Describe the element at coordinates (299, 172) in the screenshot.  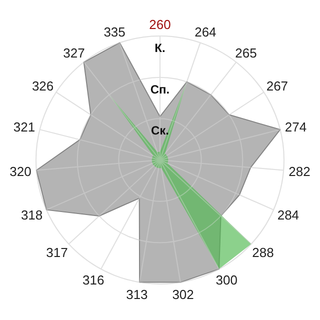
I see `spoke-label: 282` at that location.